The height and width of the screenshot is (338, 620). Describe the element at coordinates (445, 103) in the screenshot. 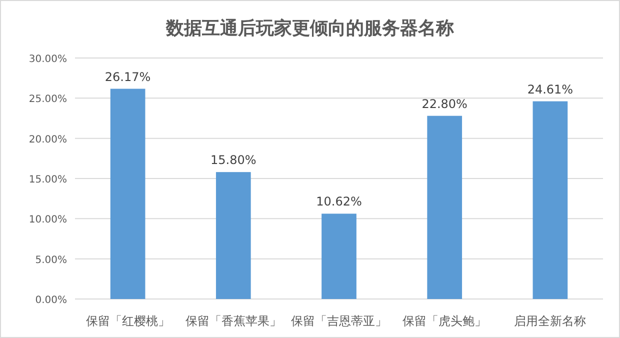

I see `data-label: 22.80%` at that location.